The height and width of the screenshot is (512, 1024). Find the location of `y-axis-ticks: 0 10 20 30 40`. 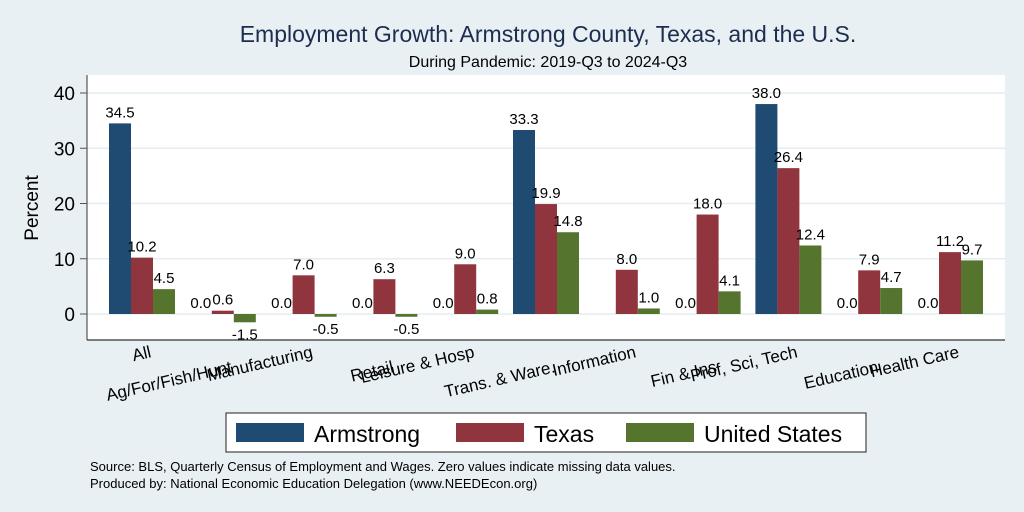

y-axis-ticks: 0 10 20 30 40 is located at coordinates (70, 205).